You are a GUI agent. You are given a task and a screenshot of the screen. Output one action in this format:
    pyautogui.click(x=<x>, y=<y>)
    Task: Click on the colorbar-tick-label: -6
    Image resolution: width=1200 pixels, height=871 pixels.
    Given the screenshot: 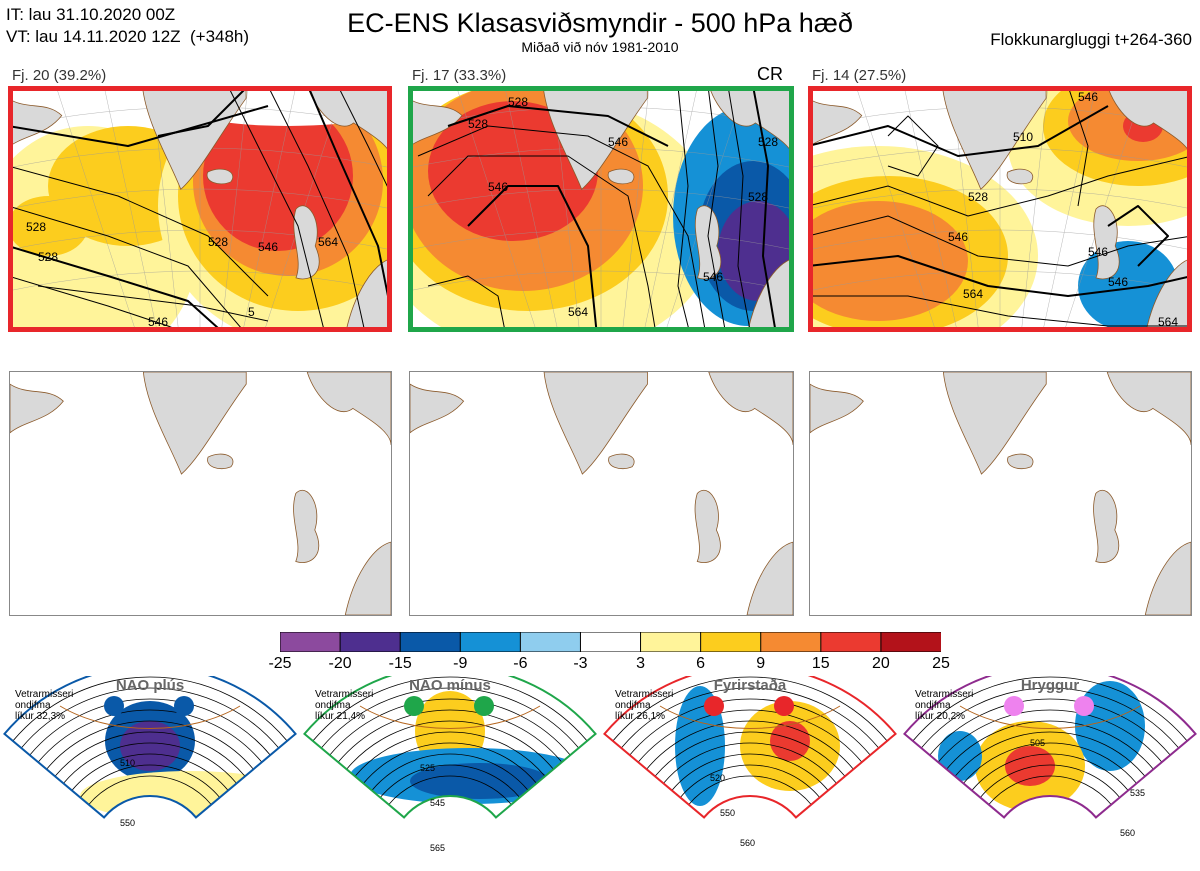 What is the action you would take?
    pyautogui.click(x=520, y=663)
    